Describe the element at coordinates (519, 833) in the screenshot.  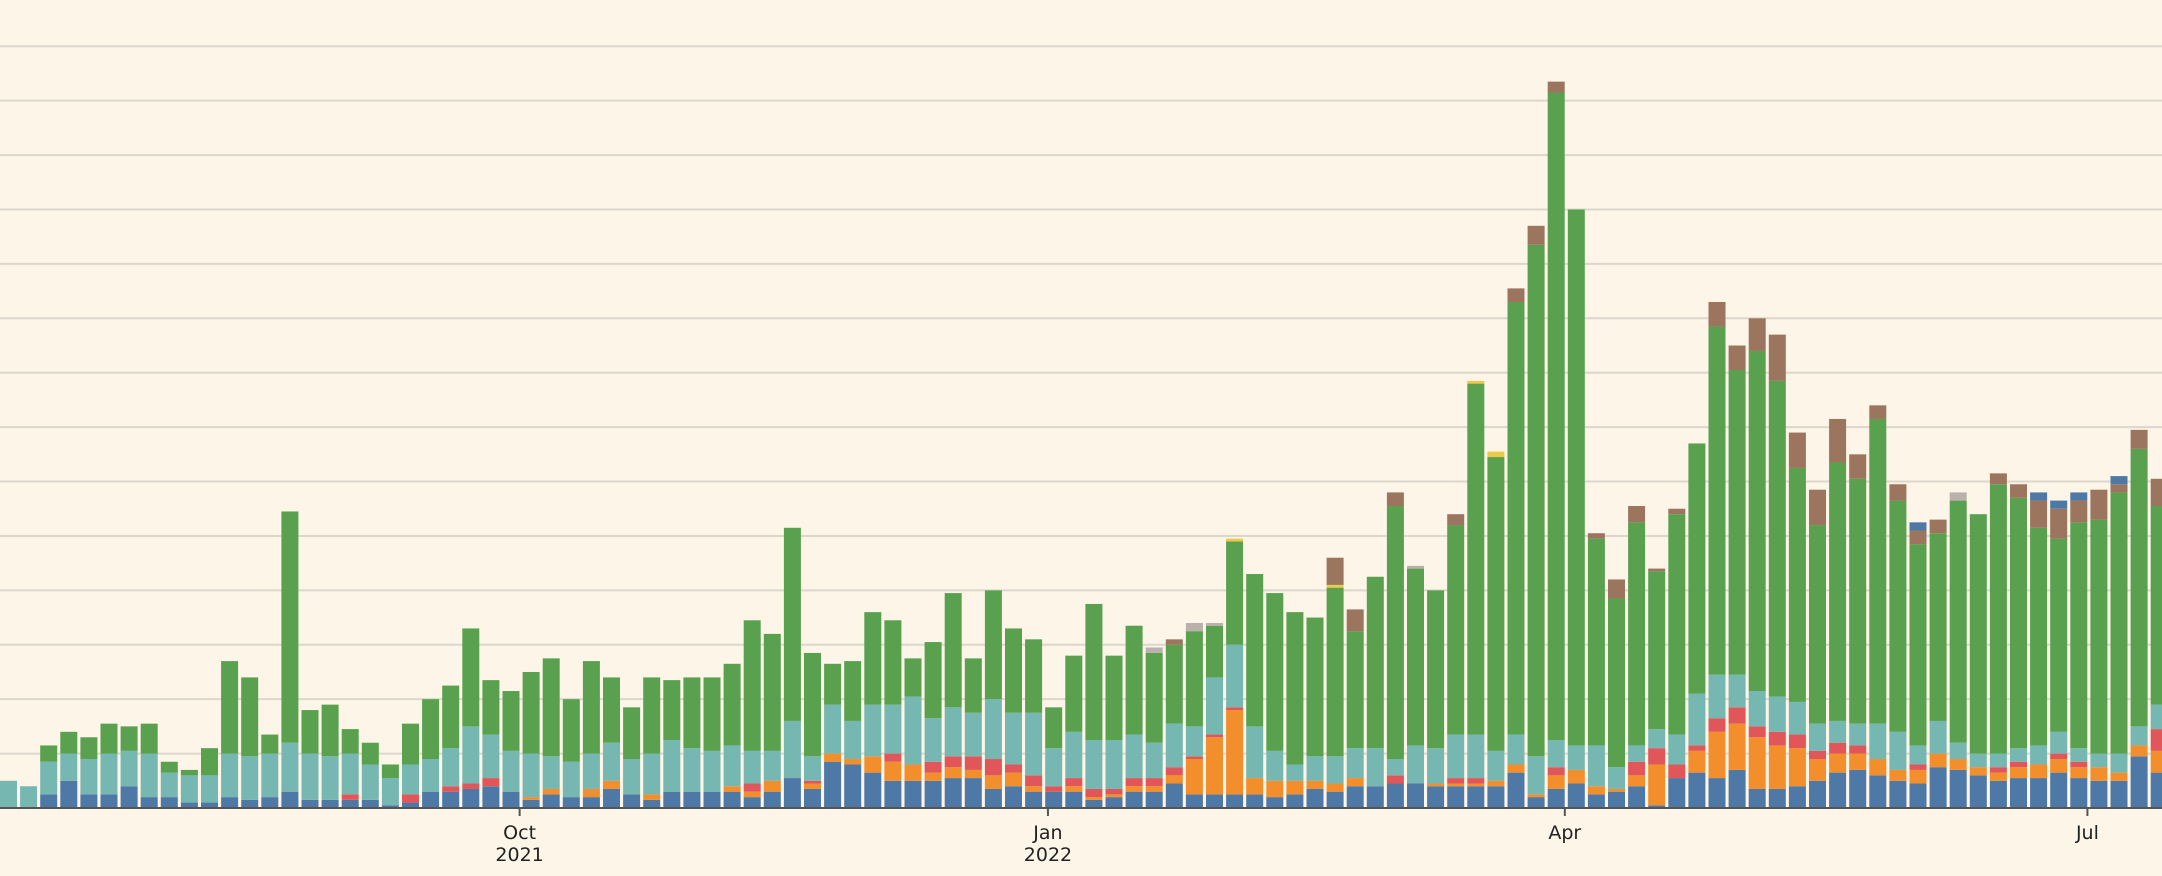
I see `x-tick-label: Oct` at that location.